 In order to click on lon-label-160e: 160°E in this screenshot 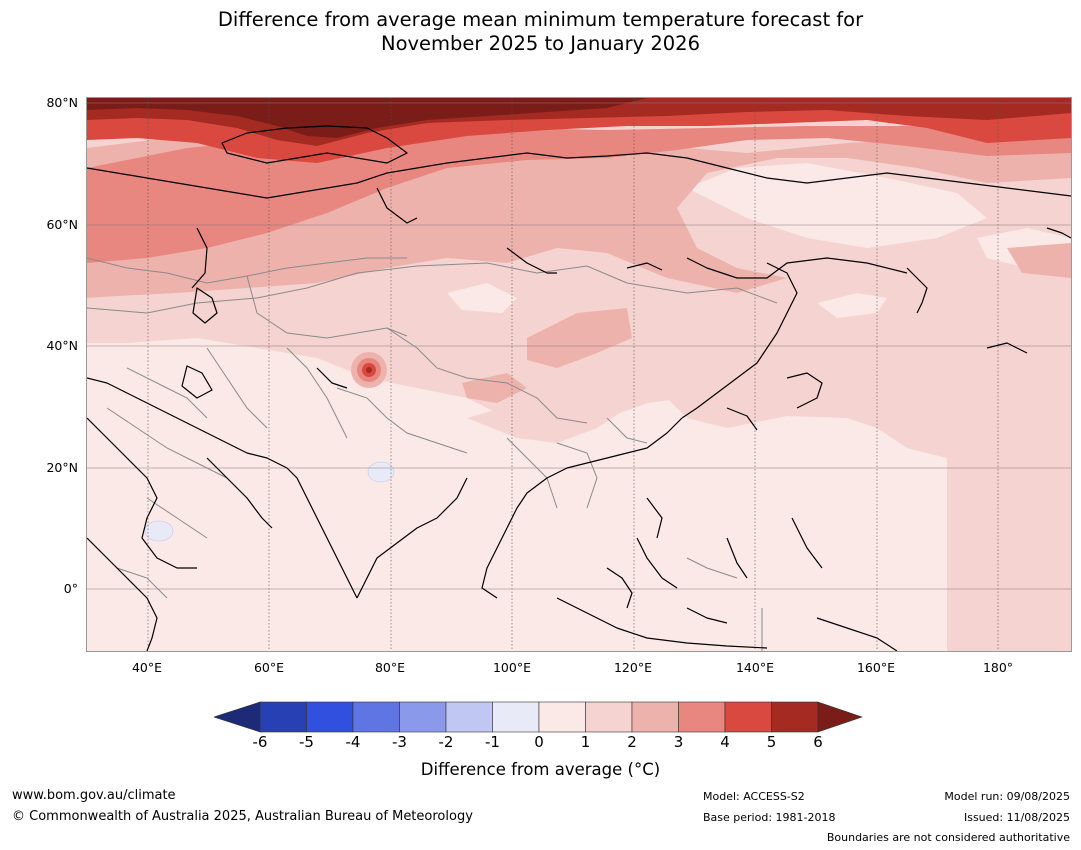, I will do `click(875, 667)`.